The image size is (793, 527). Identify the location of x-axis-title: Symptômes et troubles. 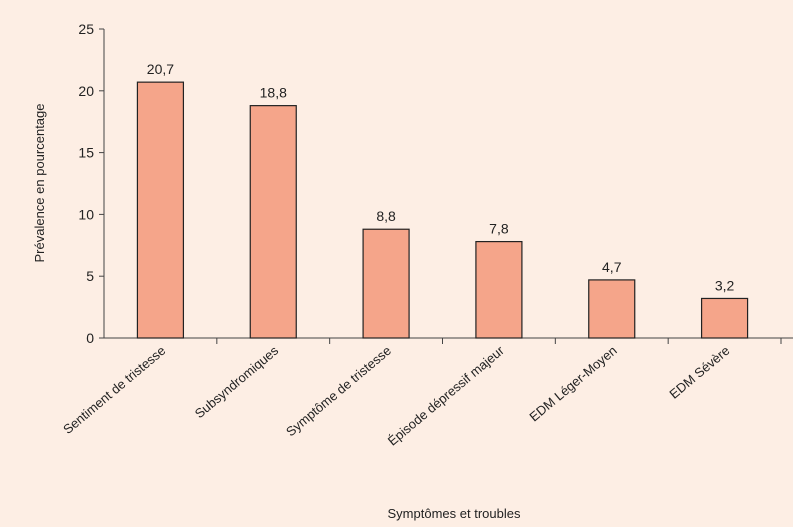
(454, 513).